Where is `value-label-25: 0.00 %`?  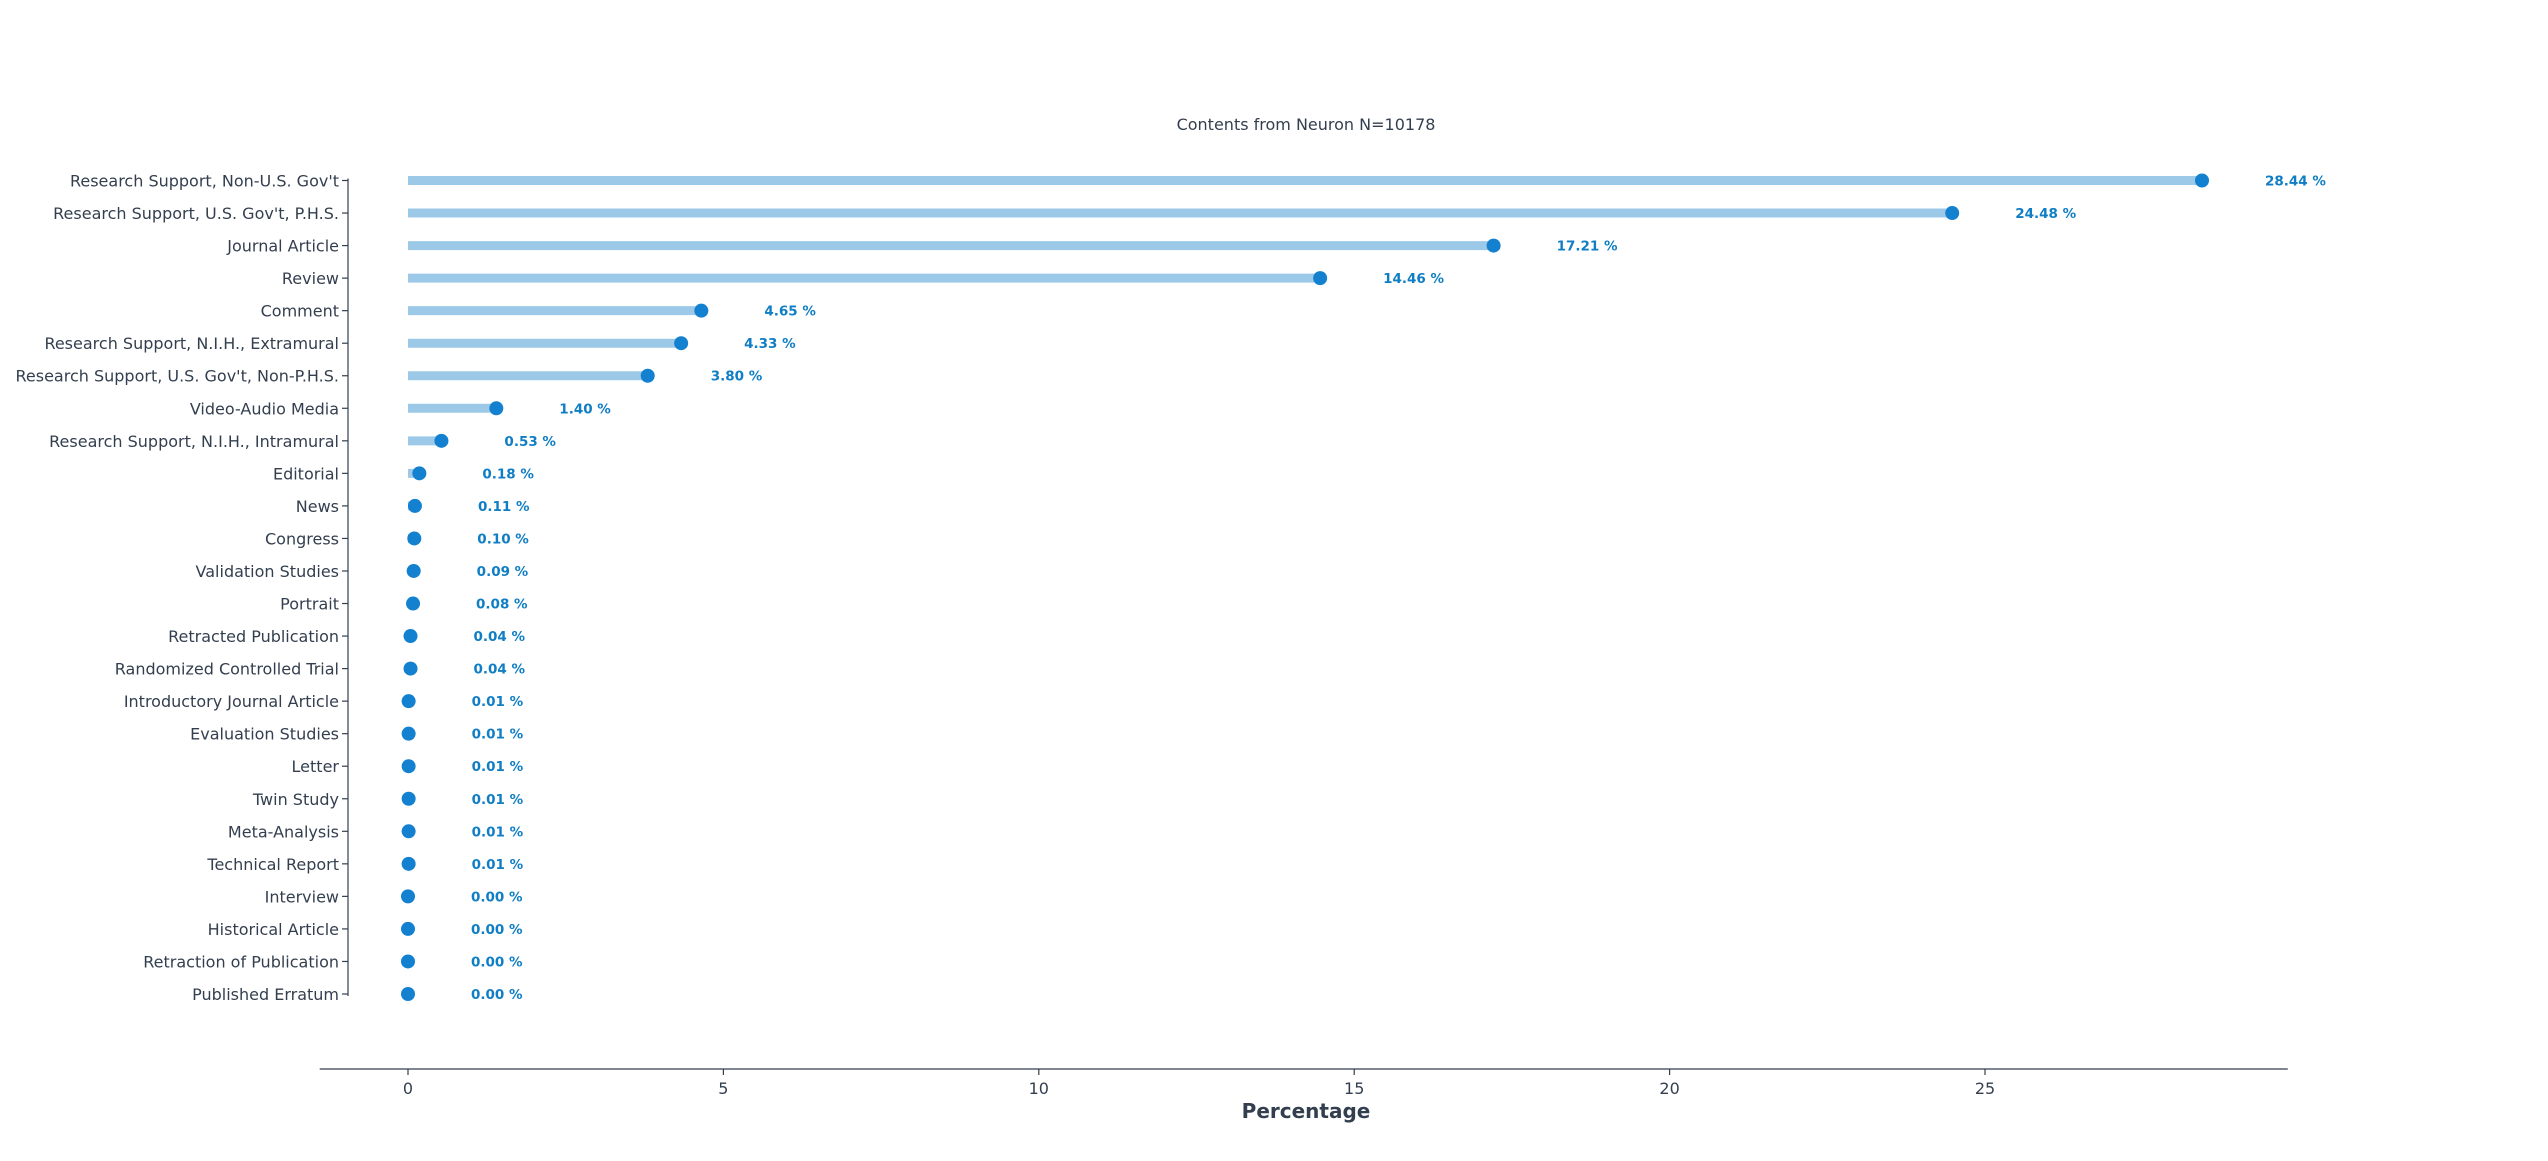
value-label-25: 0.00 % is located at coordinates (497, 995).